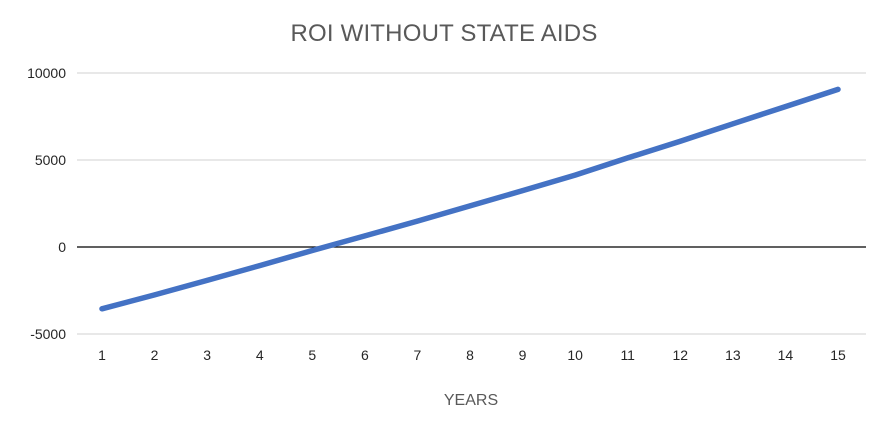  What do you see at coordinates (680, 355) in the screenshot?
I see `x-tick-label: 12` at bounding box center [680, 355].